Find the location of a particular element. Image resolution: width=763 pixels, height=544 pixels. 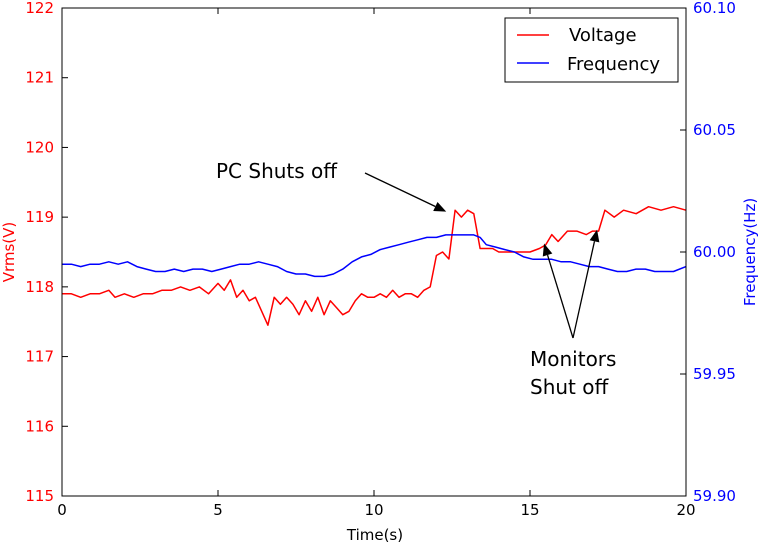

legend-box is located at coordinates (591, 50).